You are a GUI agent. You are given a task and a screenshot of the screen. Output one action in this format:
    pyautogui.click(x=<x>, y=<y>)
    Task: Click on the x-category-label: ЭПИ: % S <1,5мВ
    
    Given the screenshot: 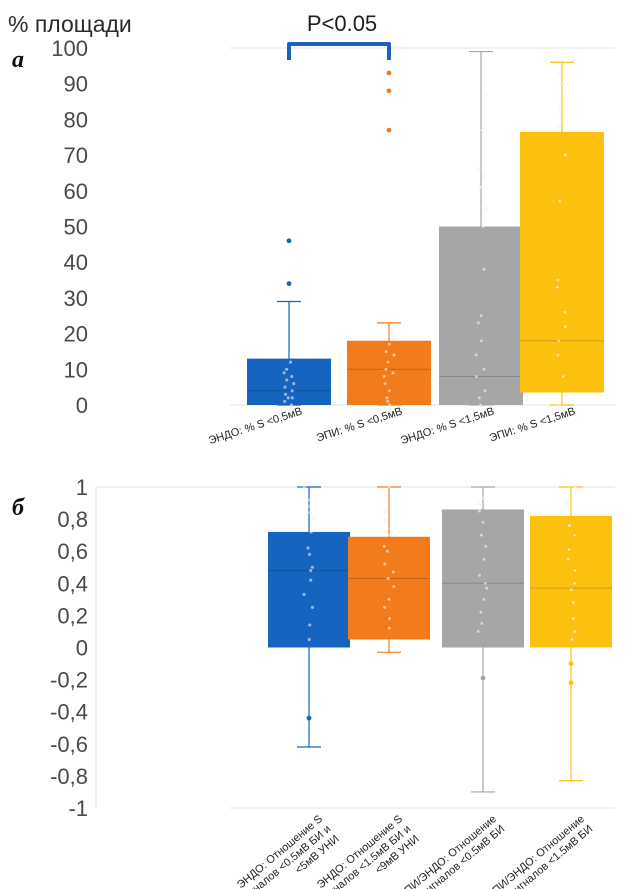 What is the action you would take?
    pyautogui.click(x=532, y=424)
    